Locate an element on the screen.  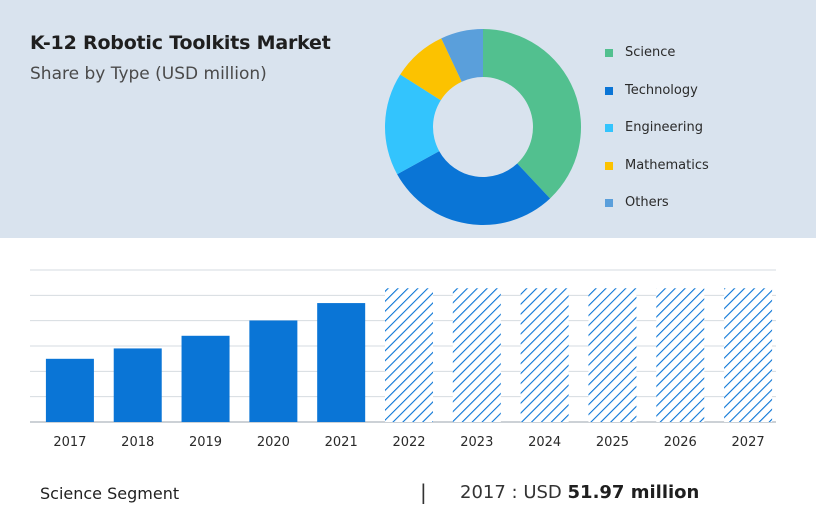
chart-title: K-12 Robotic Toolkits Market is located at coordinates (180, 43).